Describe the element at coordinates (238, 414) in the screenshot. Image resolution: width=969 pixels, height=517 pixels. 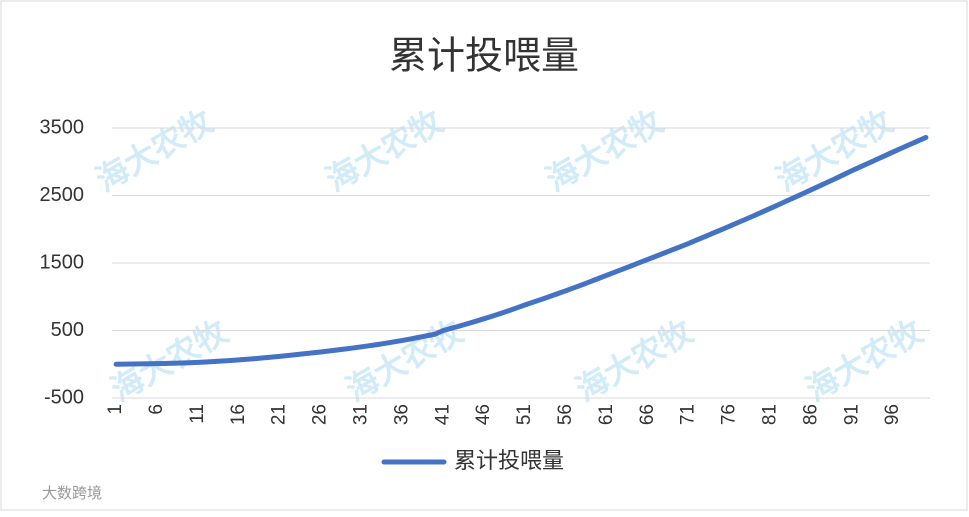
I see `x-tick-label: 16` at that location.